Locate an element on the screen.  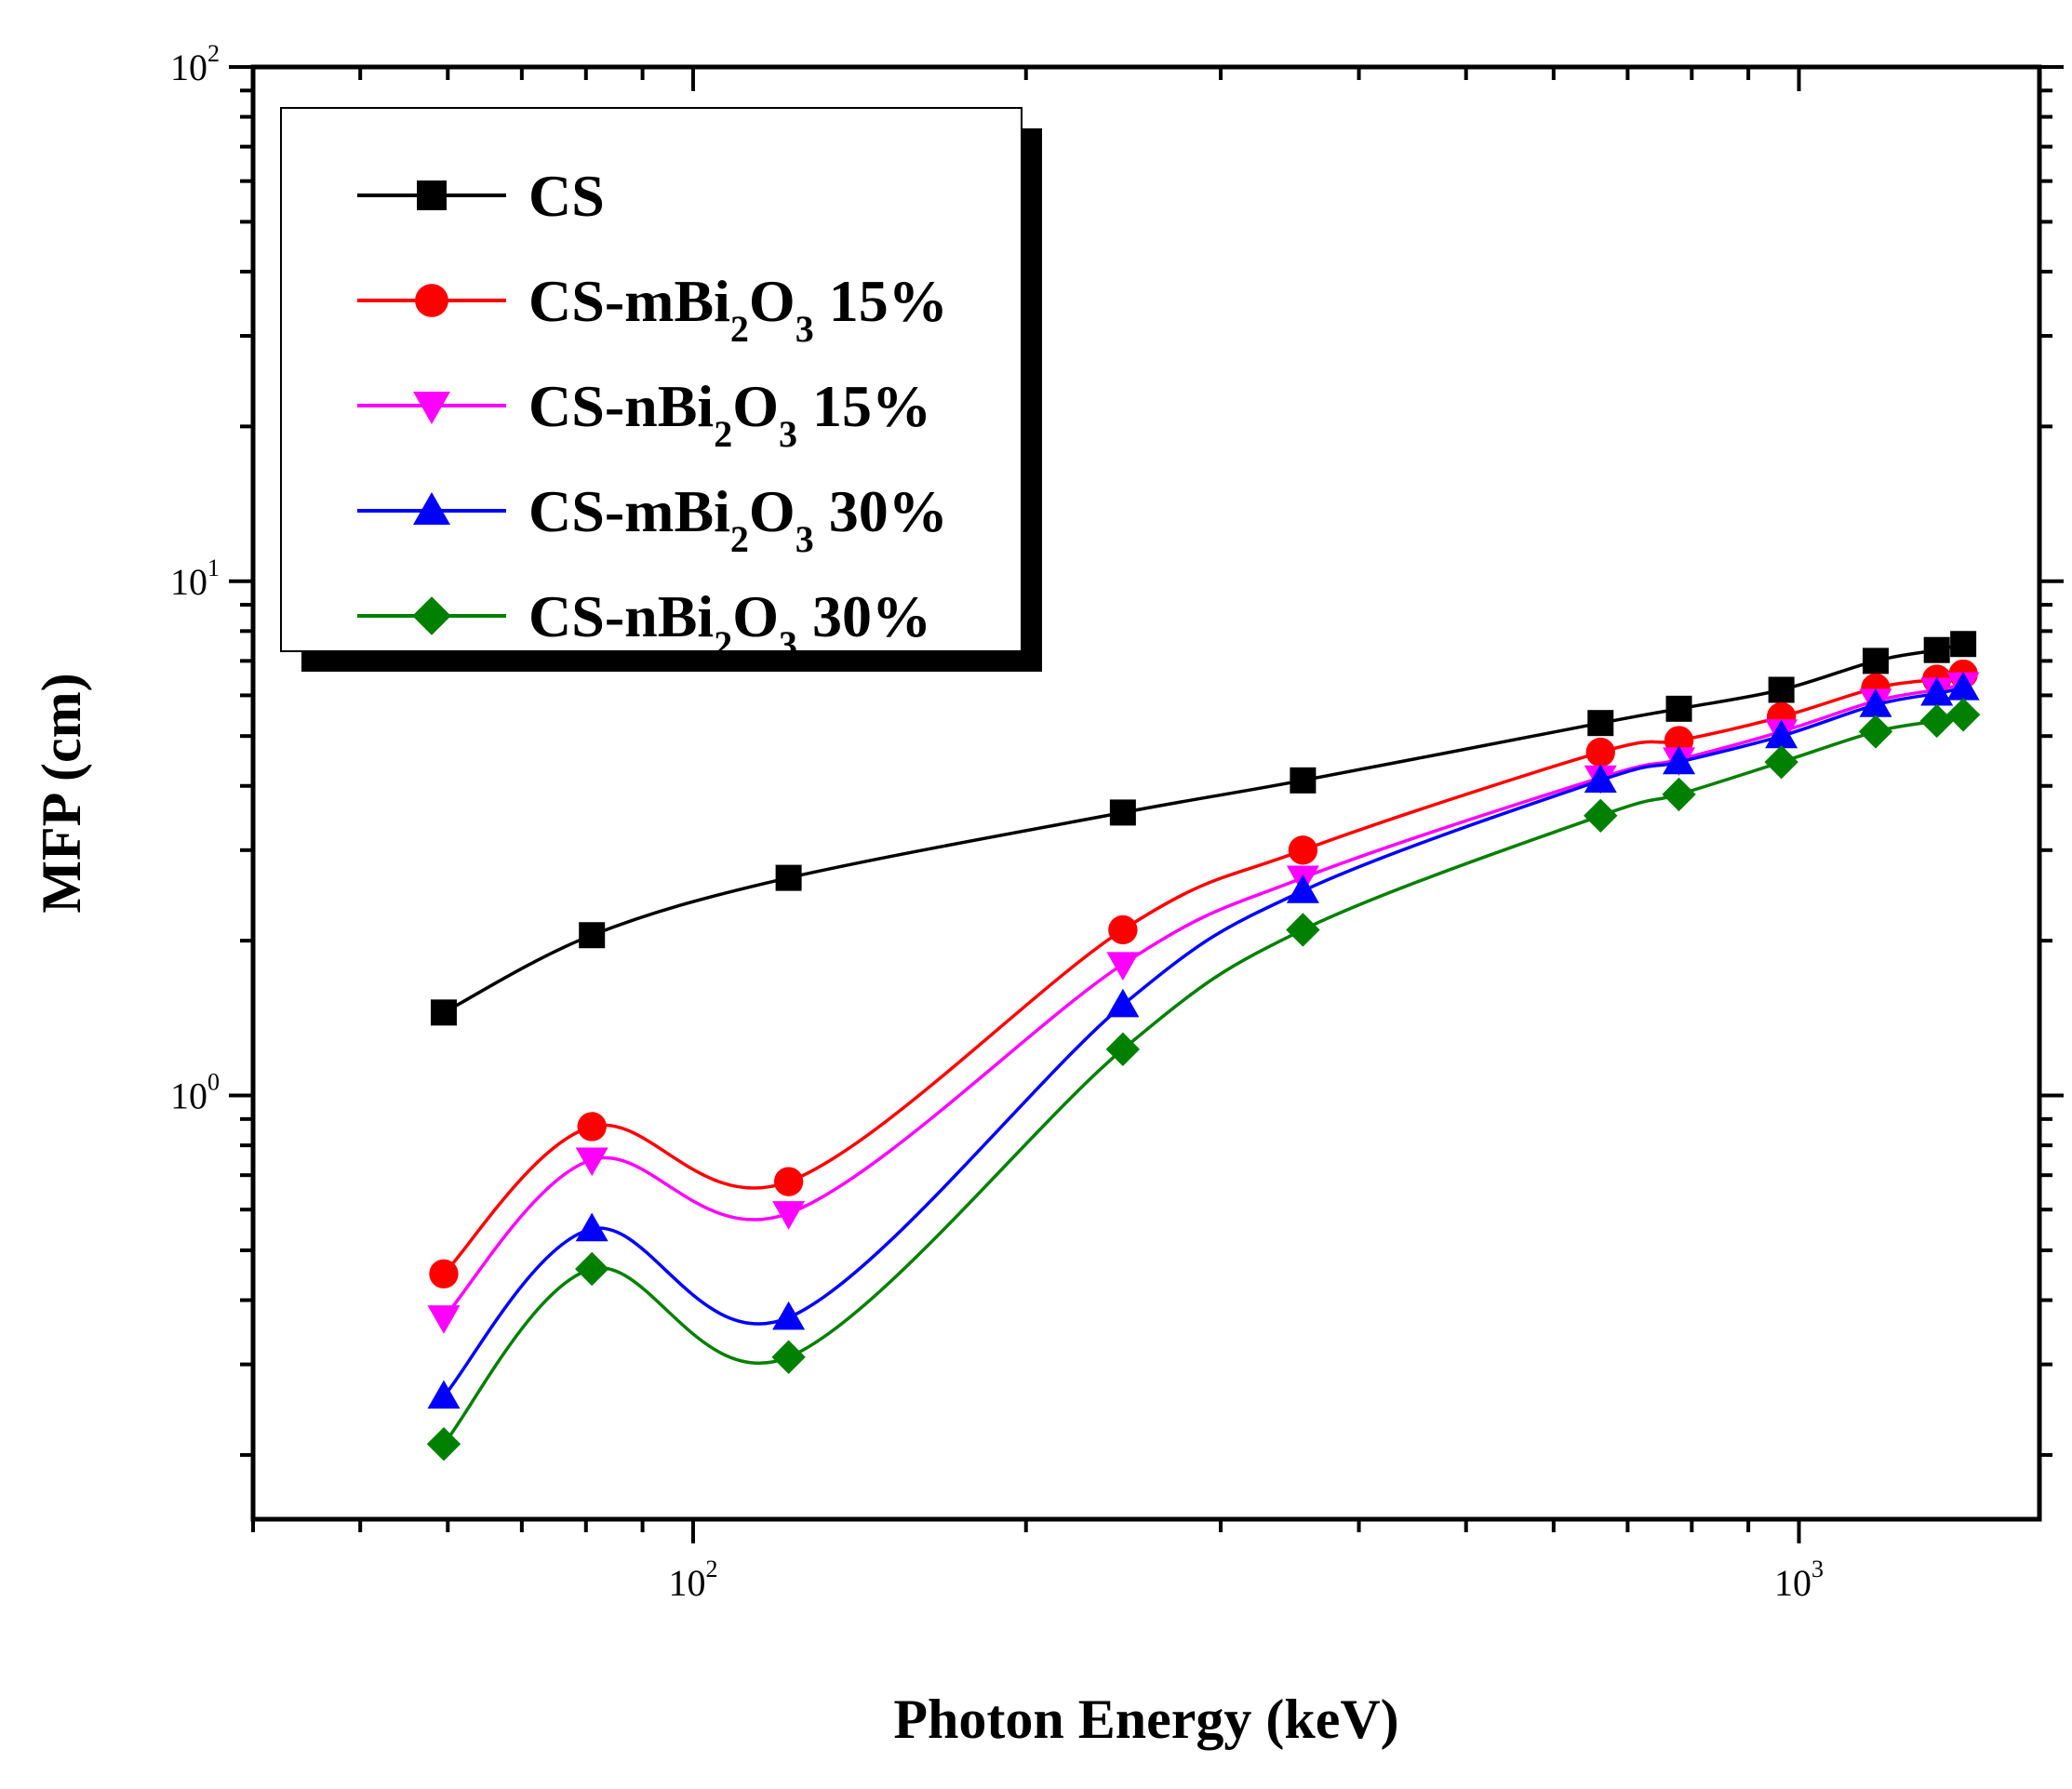
x-tick-label: 10³ is located at coordinates (1799, 1579).